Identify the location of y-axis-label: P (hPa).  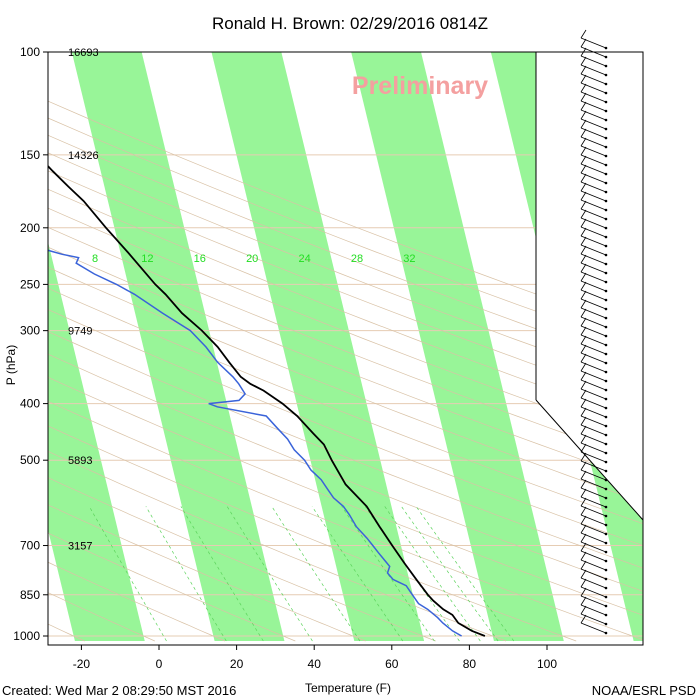
(11, 365).